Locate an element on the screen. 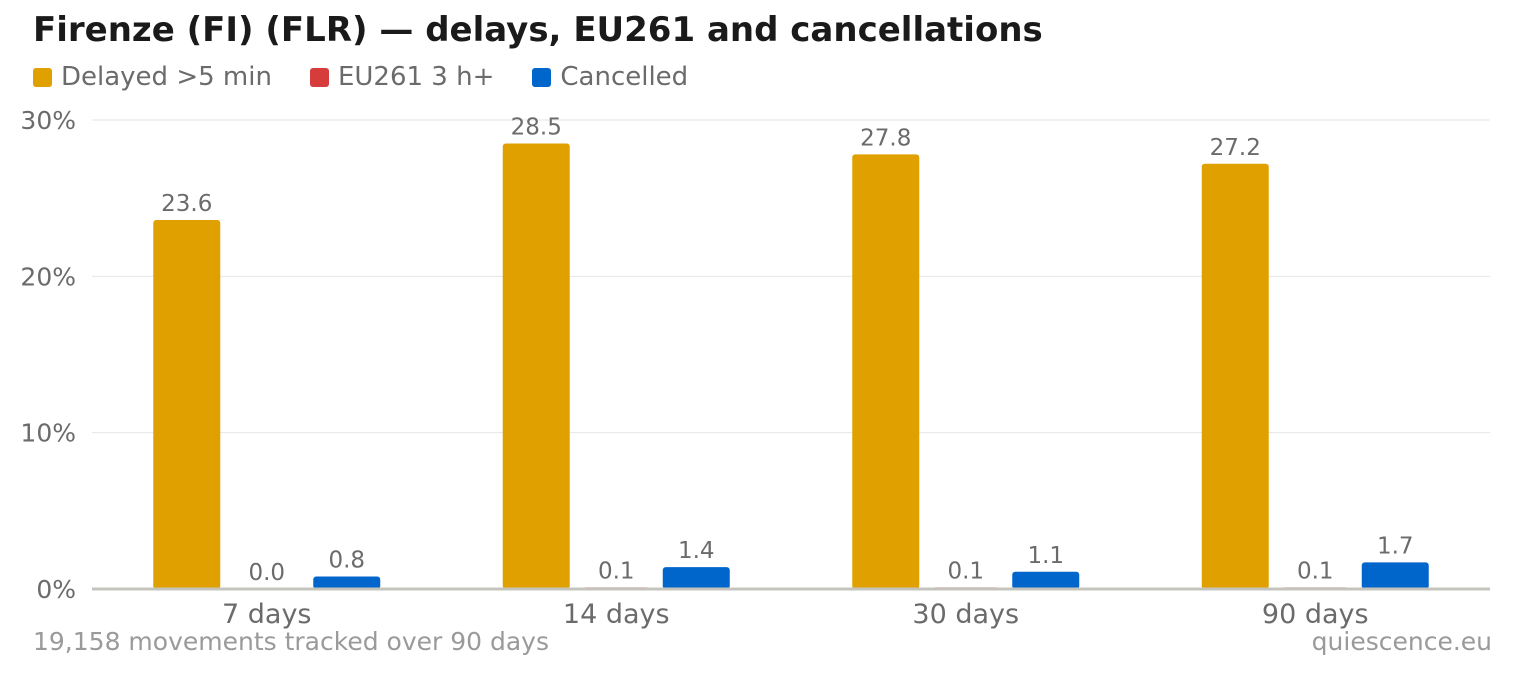 The width and height of the screenshot is (1520, 680). y-tick-label: 0% is located at coordinates (56, 589).